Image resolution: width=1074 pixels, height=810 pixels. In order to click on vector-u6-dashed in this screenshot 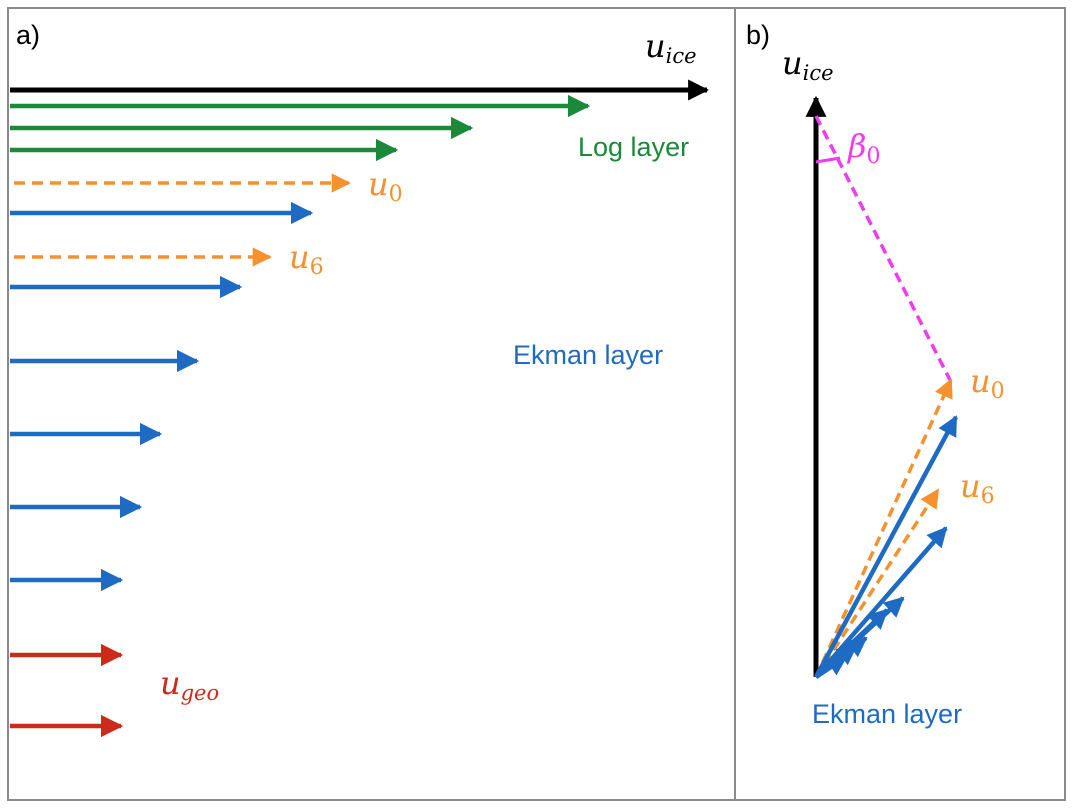, I will do `click(877, 583)`.